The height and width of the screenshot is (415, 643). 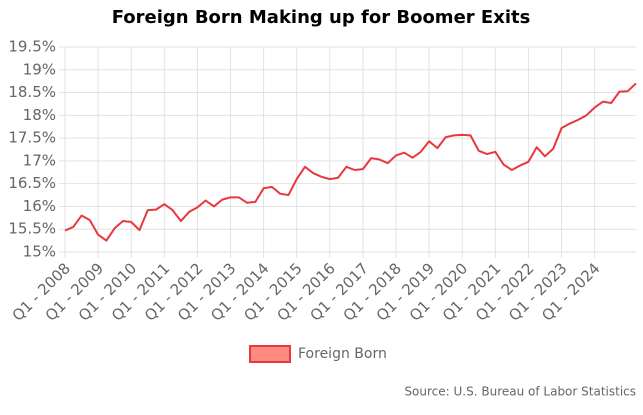 I want to click on y-tick-label: 19%, so click(x=39, y=69).